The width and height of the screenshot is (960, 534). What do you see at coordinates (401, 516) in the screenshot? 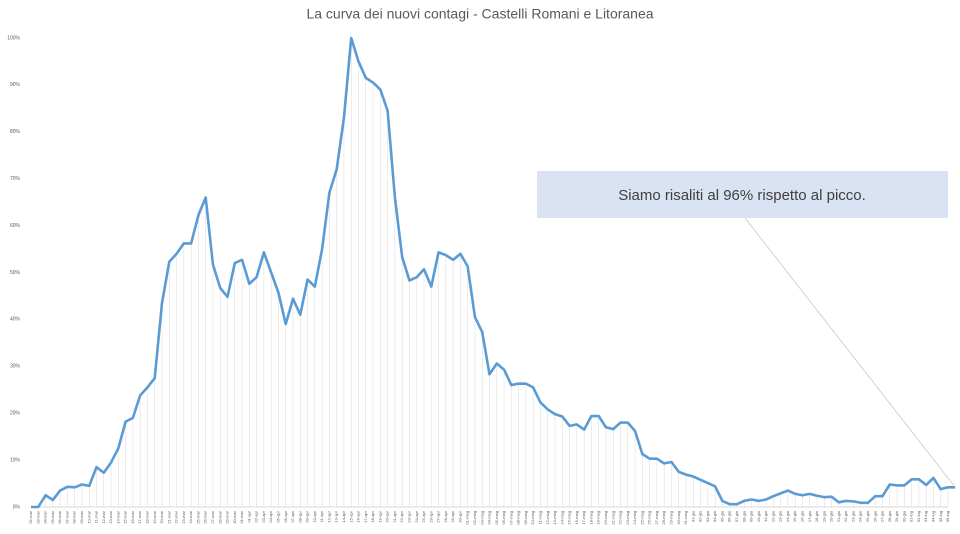
I see `x-tick-label: 22-apr` at bounding box center [401, 516].